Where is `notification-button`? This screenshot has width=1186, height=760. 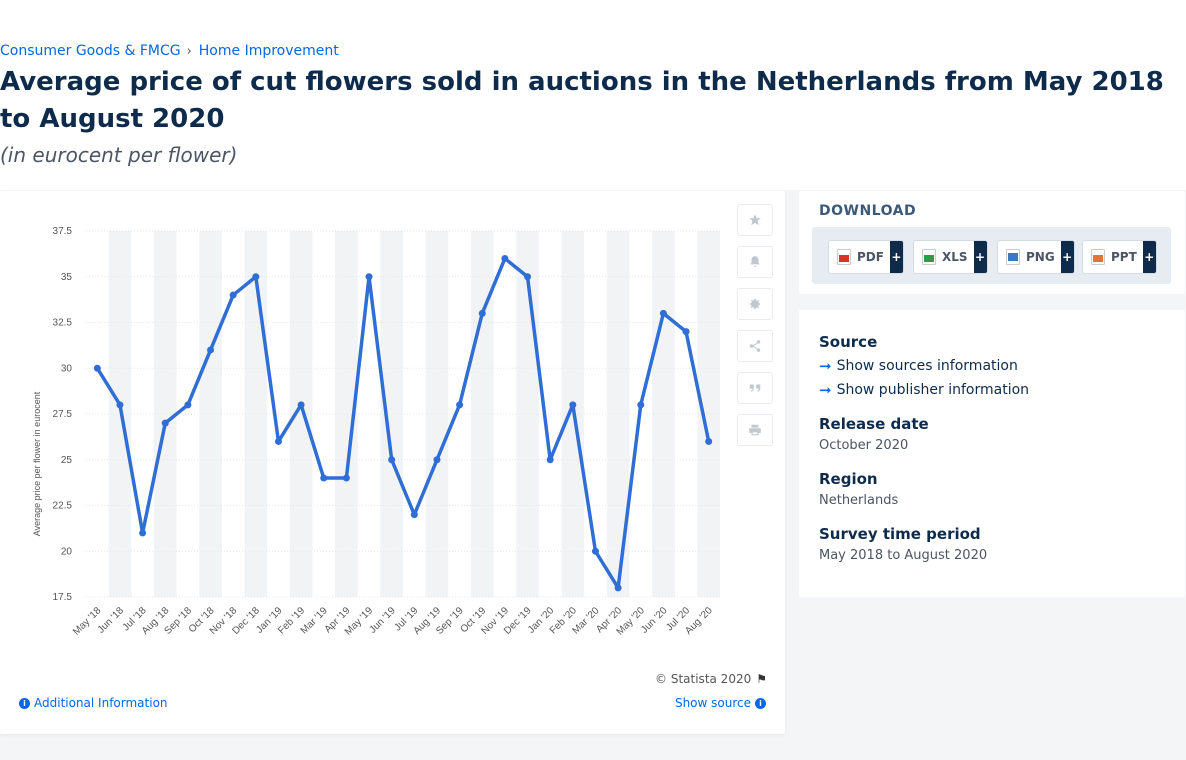 notification-button is located at coordinates (755, 262).